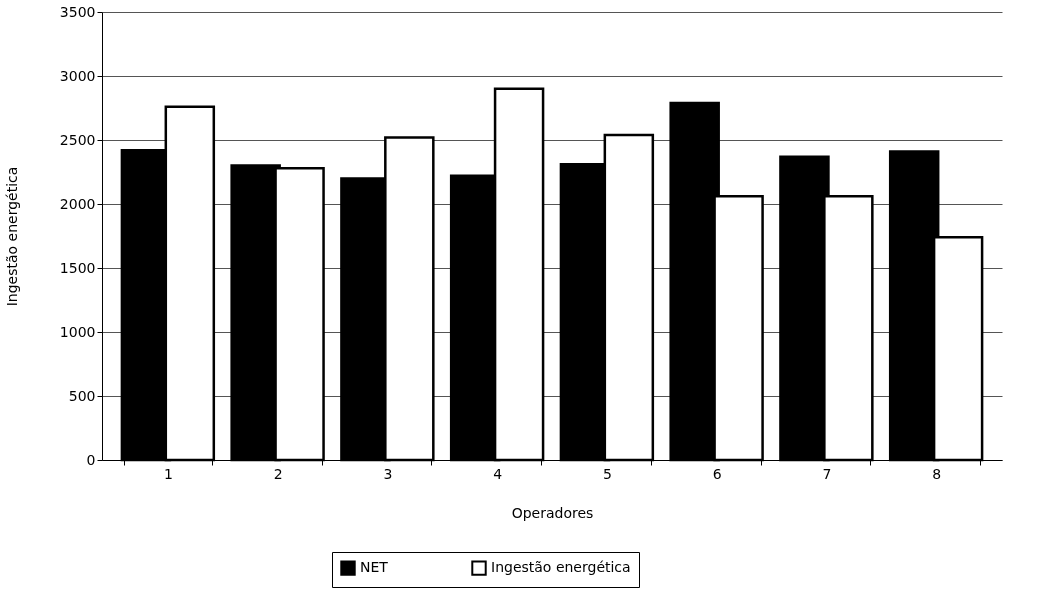  Describe the element at coordinates (77, 11) in the screenshot. I see `y-tick-label: 3500` at that location.